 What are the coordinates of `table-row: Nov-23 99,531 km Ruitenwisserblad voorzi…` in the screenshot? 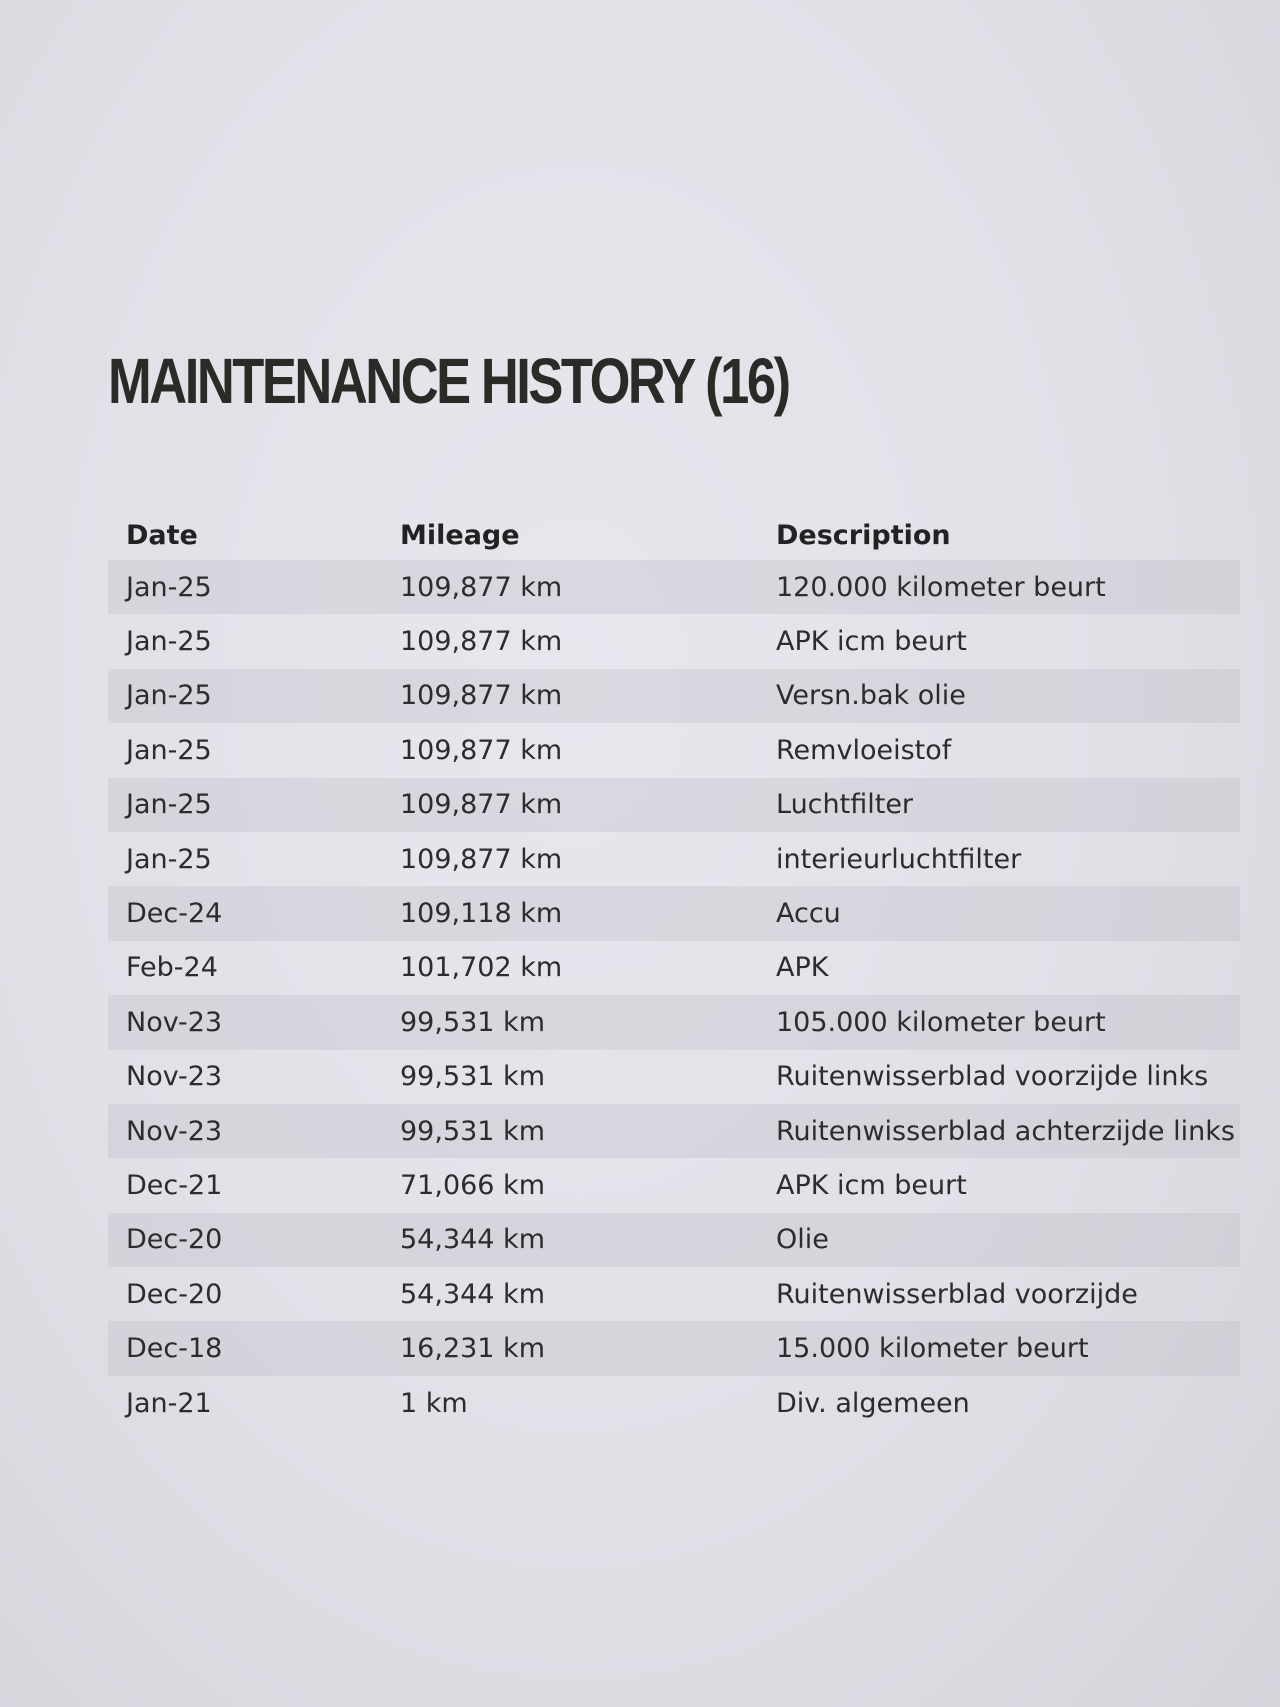 It's located at (674, 1077).